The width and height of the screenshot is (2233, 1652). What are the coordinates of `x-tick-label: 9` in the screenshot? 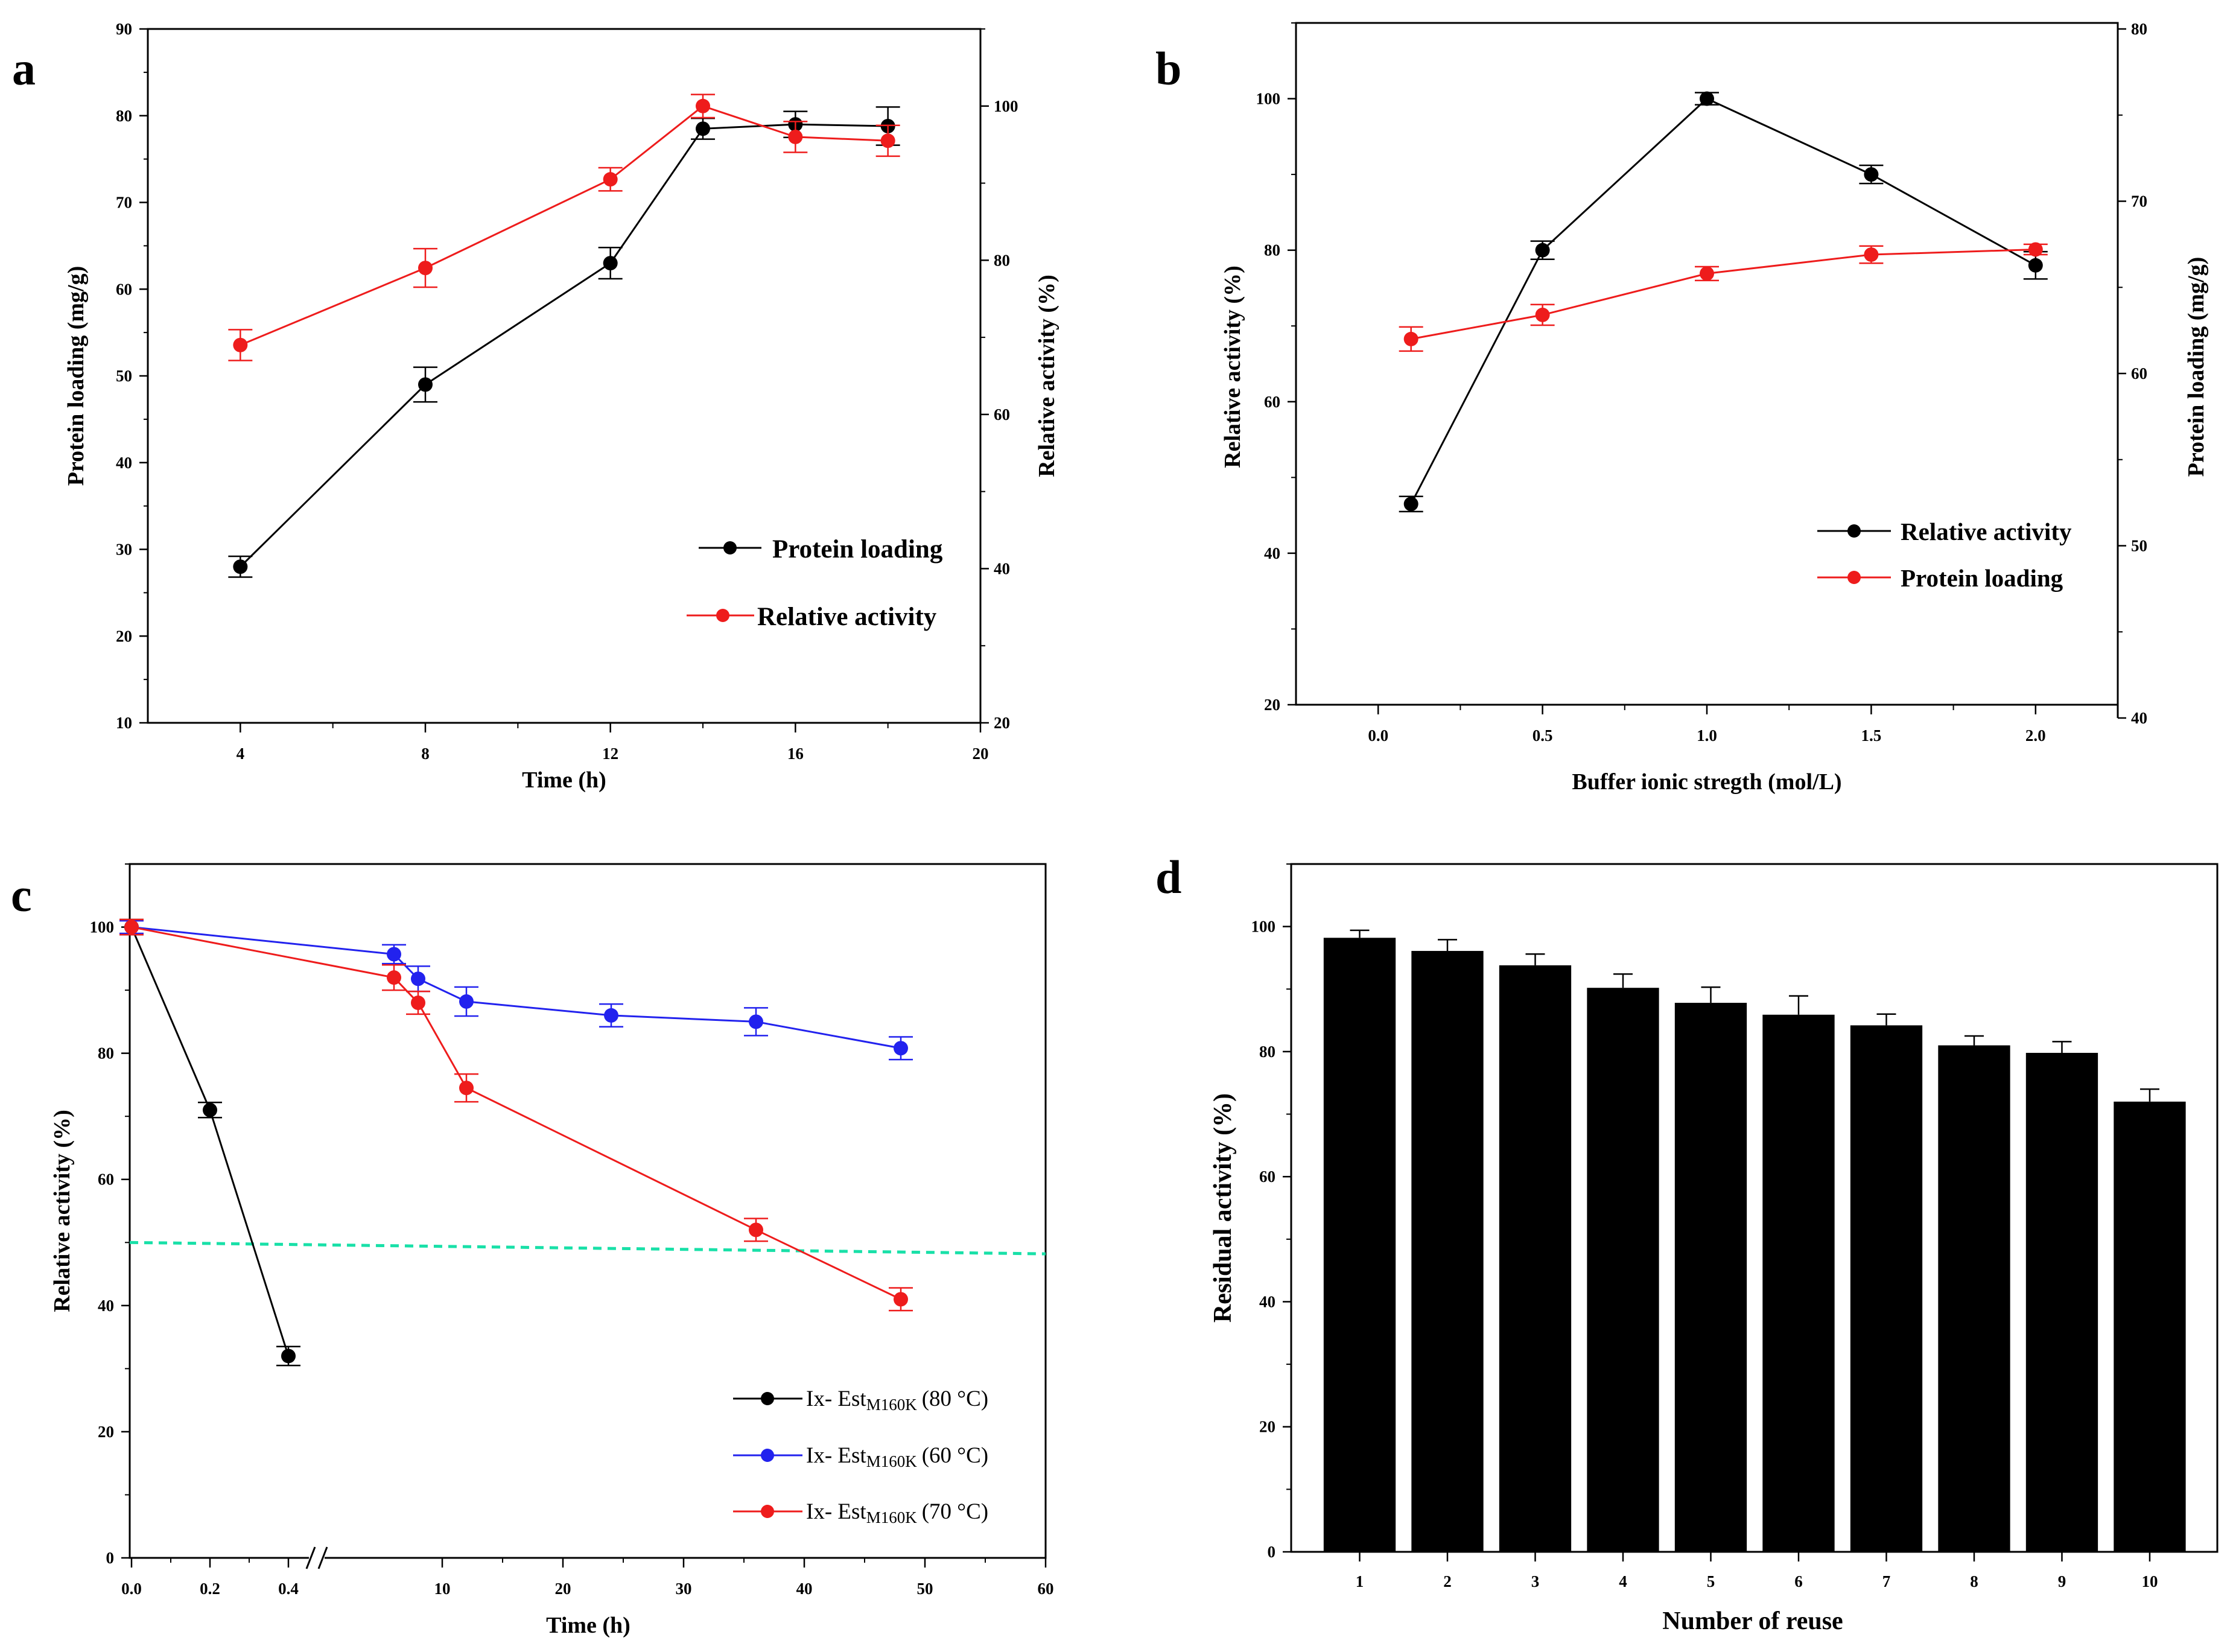 It's located at (2062, 1581).